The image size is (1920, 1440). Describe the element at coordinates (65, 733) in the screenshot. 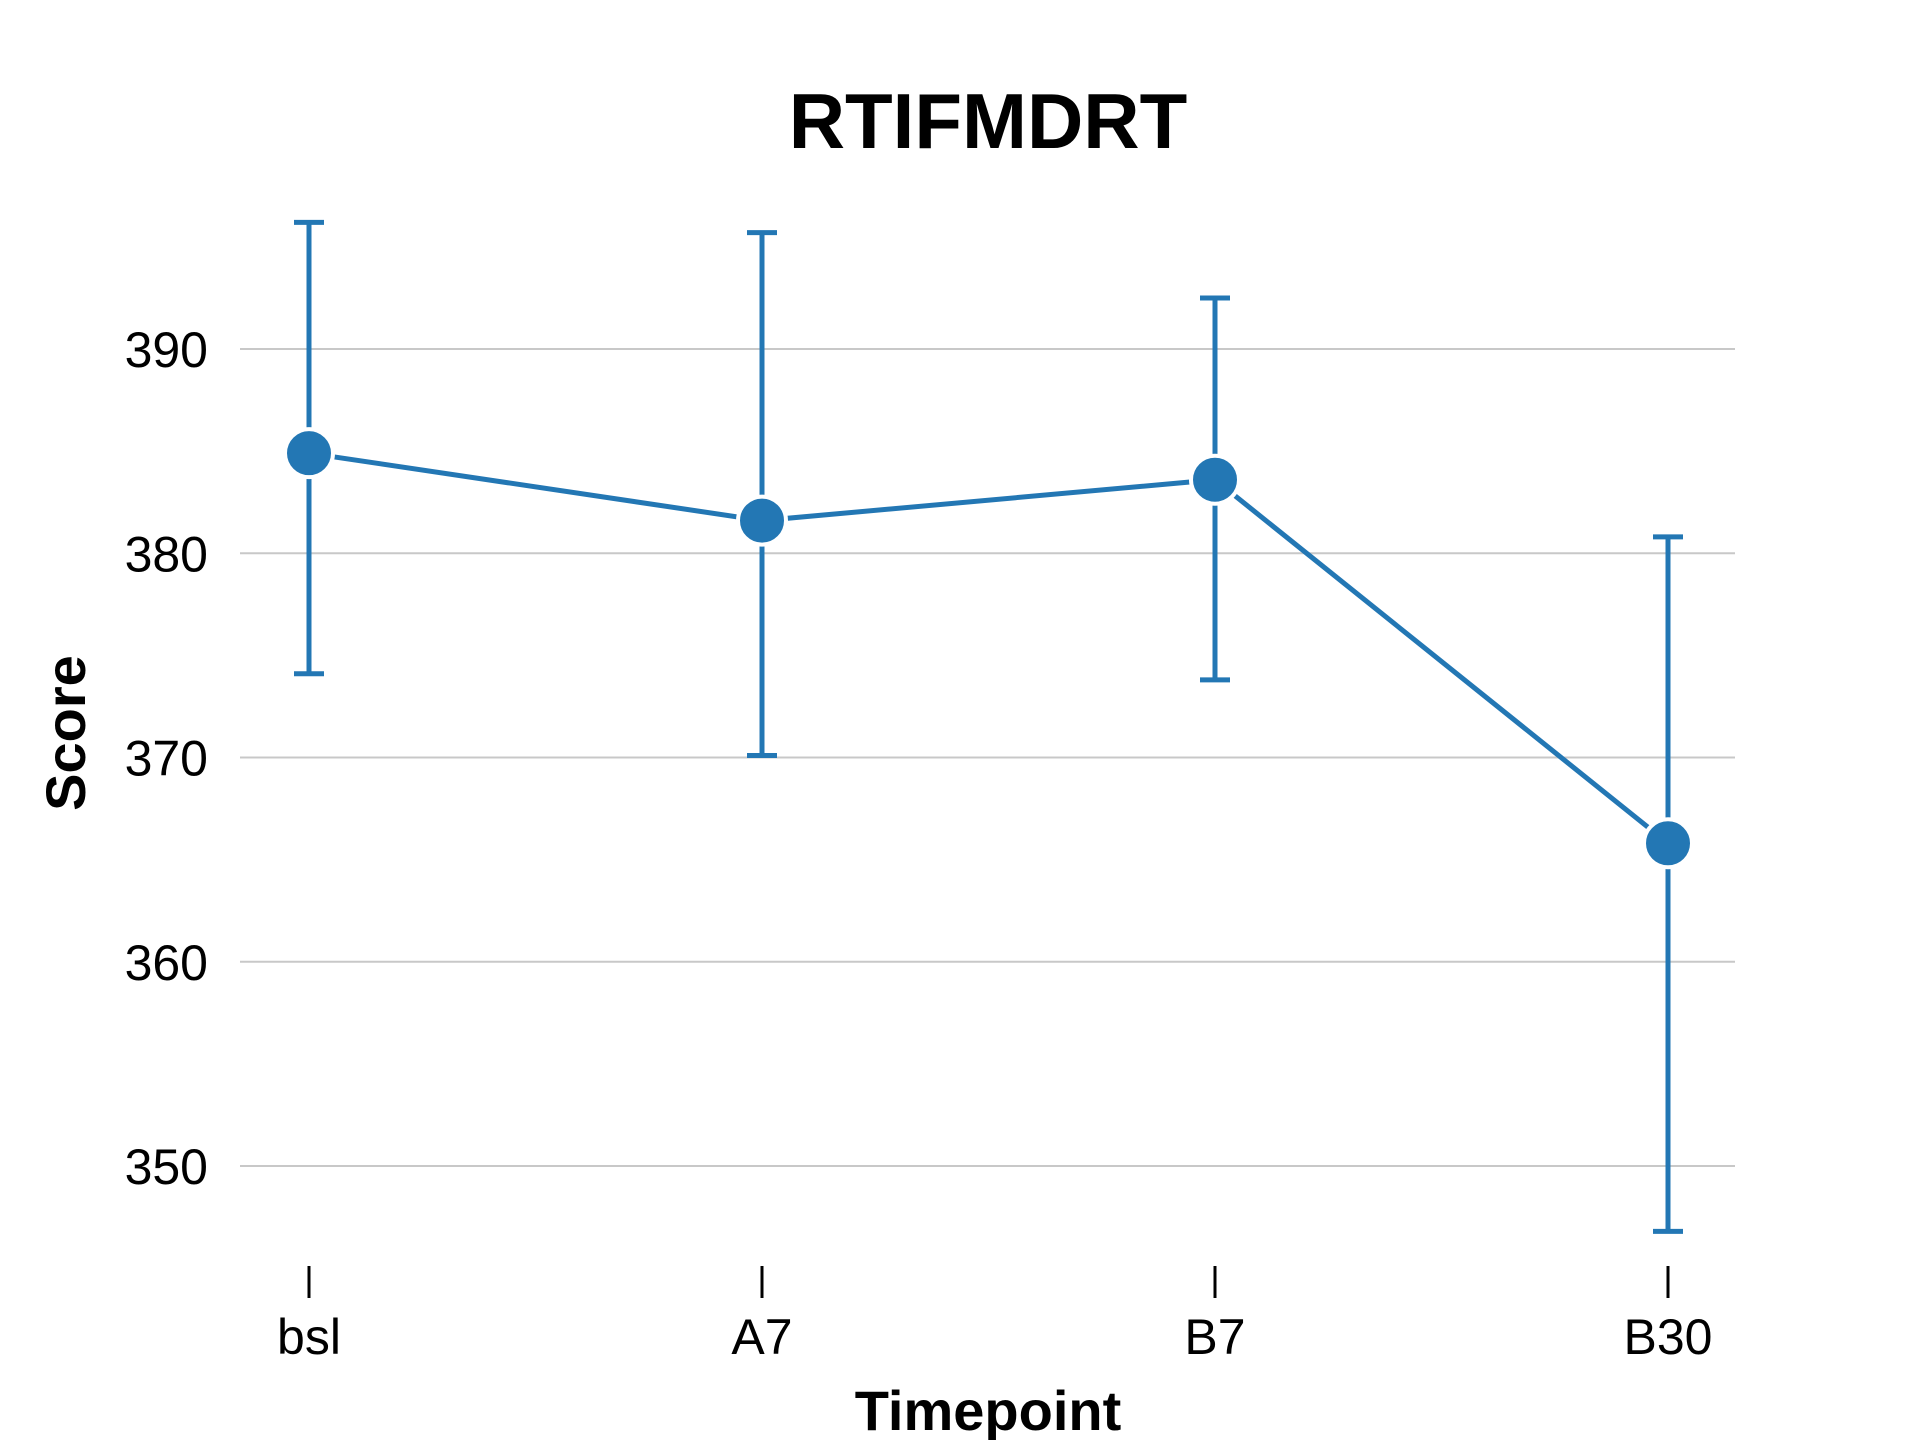

I see `y-axis-label: Score` at that location.